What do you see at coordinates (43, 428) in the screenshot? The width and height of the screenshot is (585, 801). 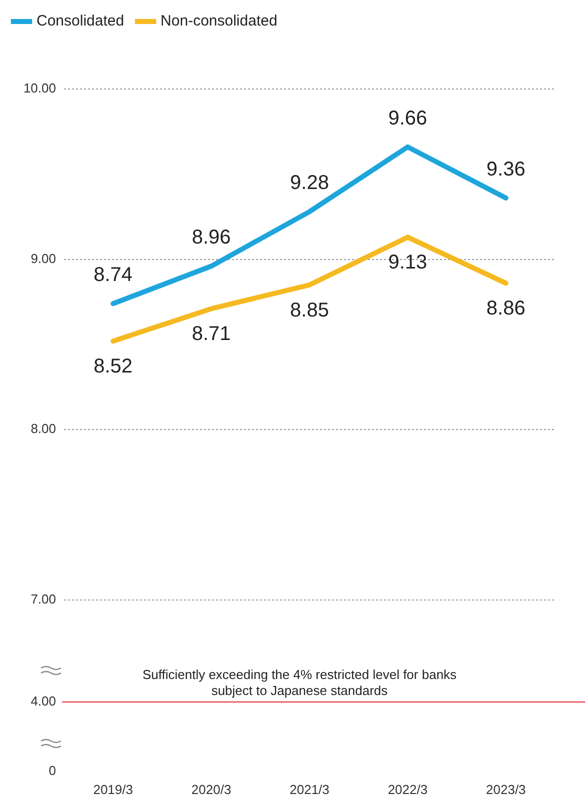 I see `y-tick-label: 8.00` at bounding box center [43, 428].